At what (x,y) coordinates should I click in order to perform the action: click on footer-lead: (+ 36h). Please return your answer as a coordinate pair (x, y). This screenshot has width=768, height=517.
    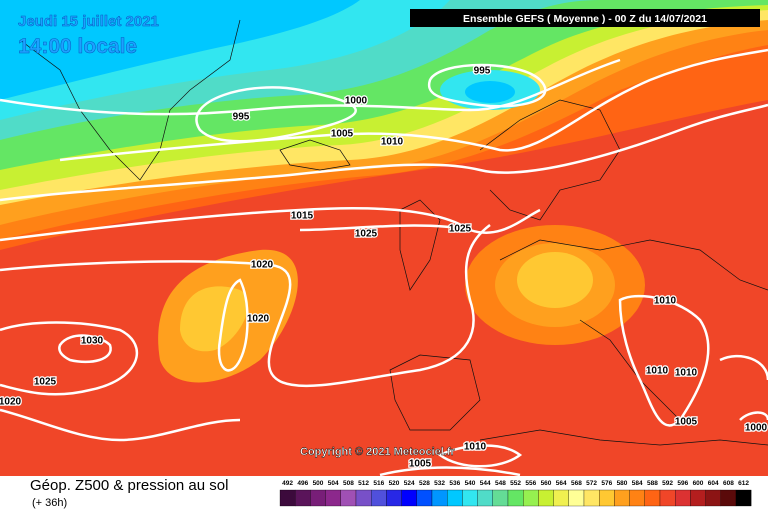
    Looking at the image, I should click on (49, 503).